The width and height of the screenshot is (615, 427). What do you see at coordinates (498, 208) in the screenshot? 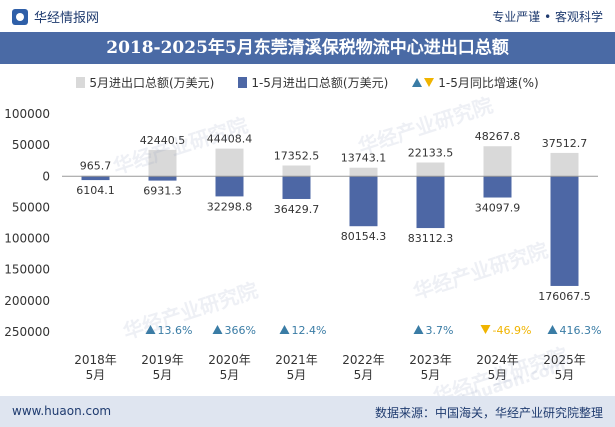
I see `data-label-ytd: 34097.9` at bounding box center [498, 208].